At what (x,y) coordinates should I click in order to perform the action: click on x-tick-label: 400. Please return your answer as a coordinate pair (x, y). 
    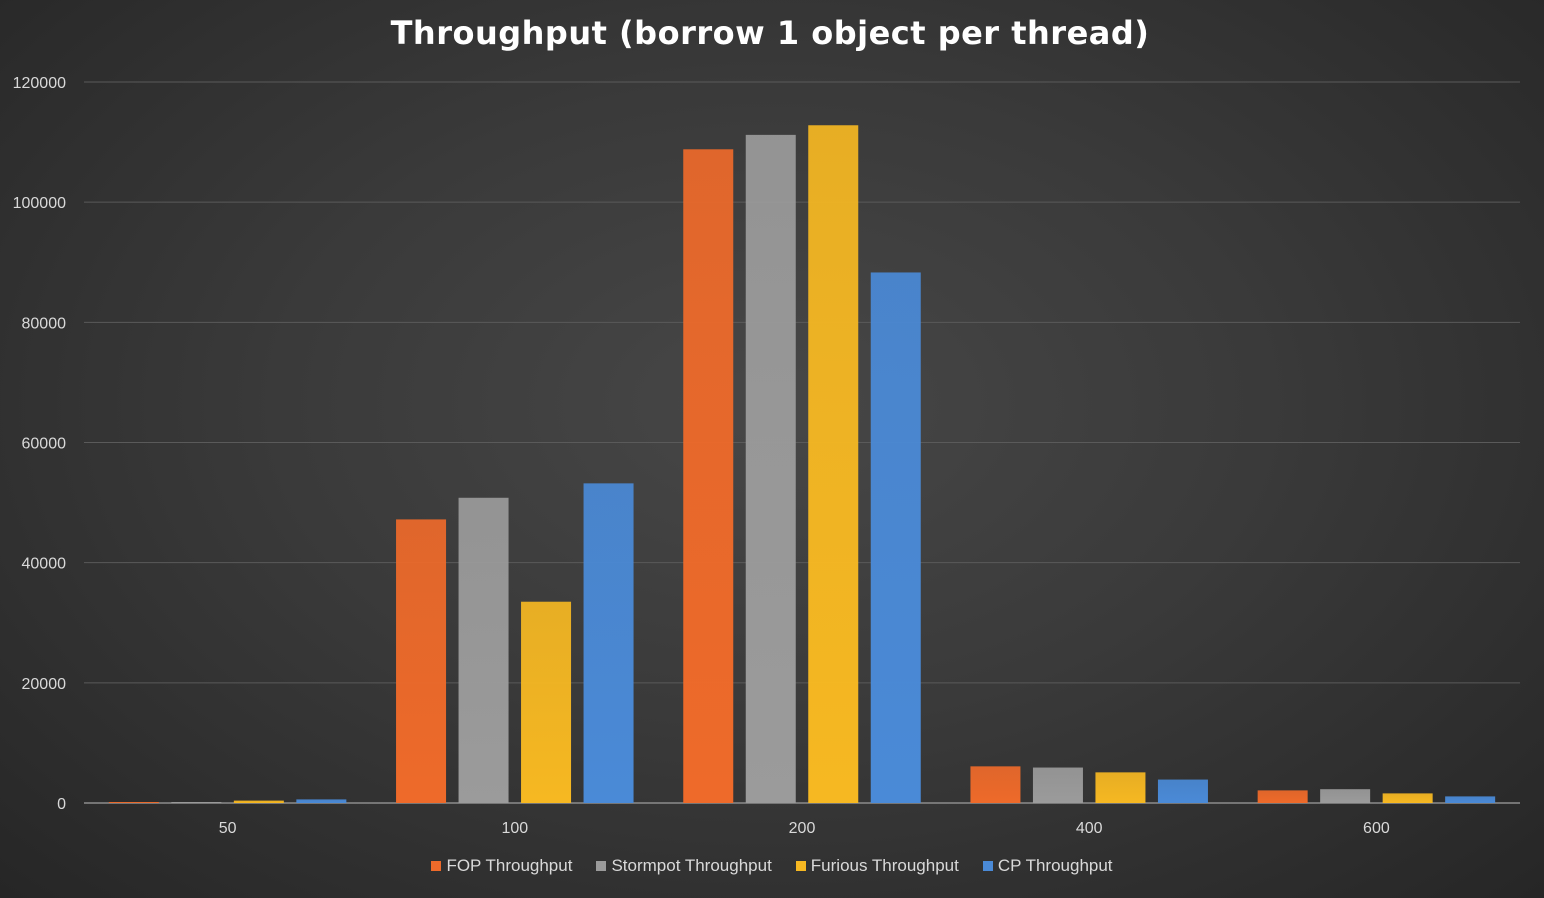
    Looking at the image, I should click on (1089, 828).